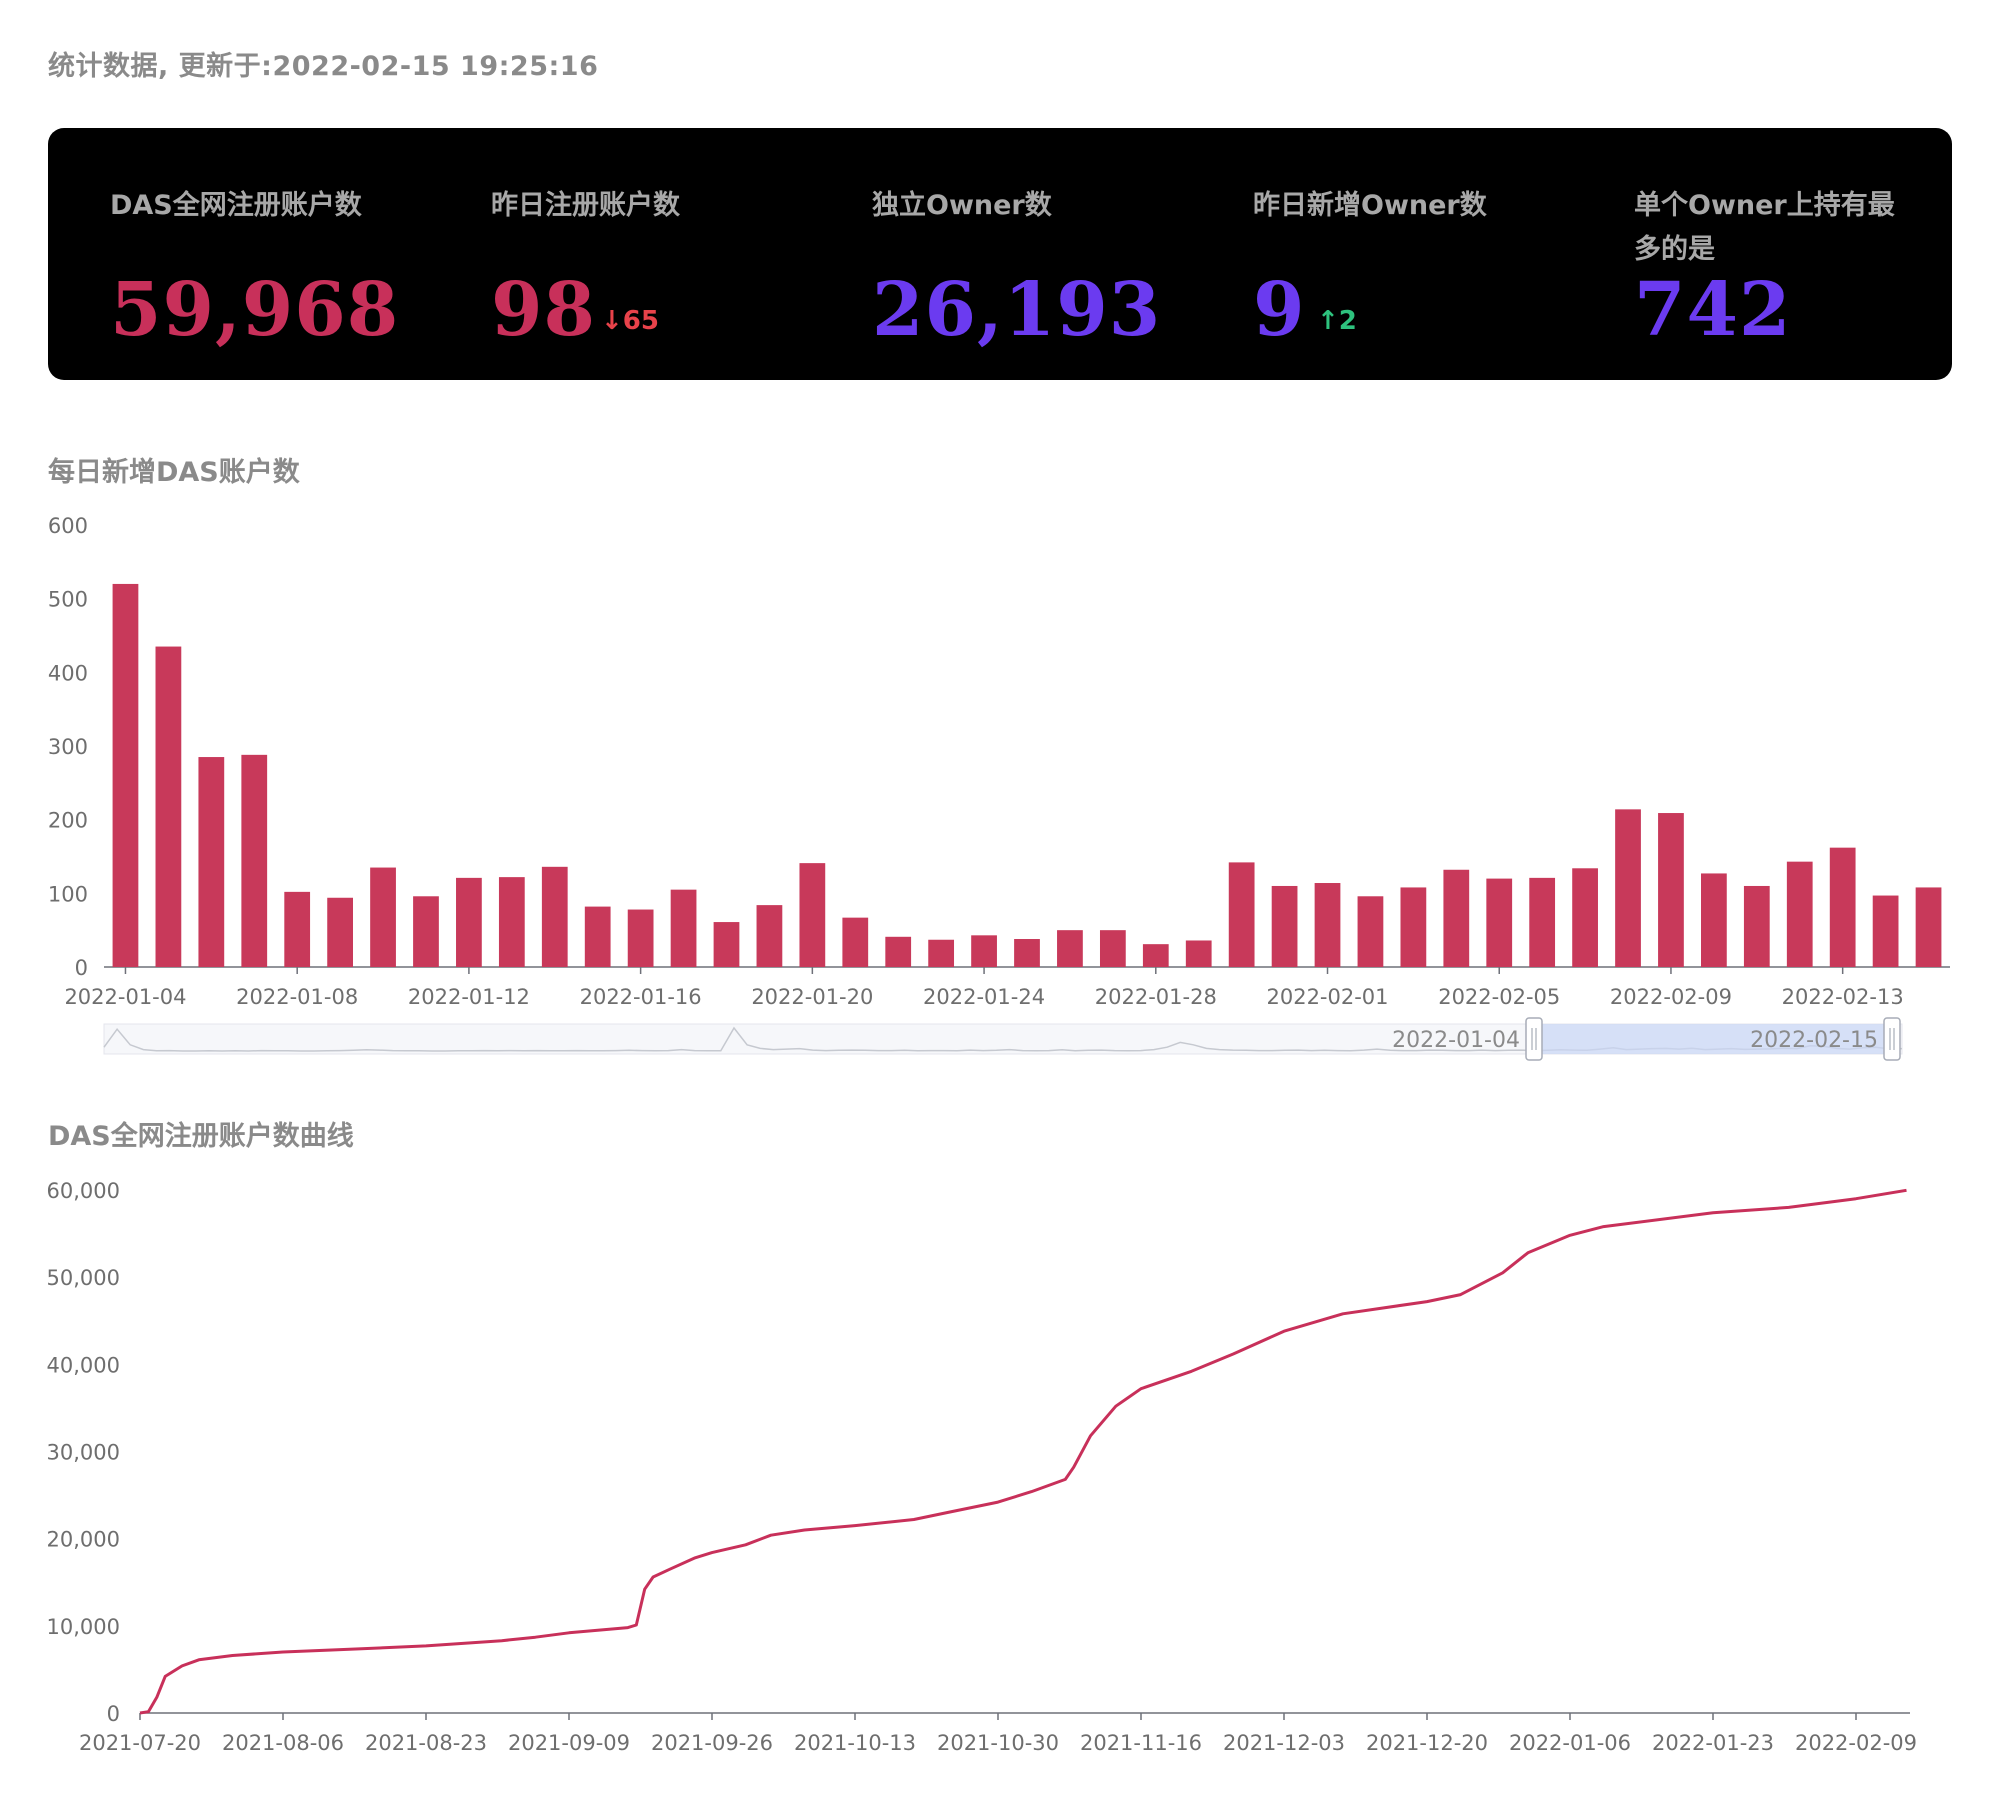 The height and width of the screenshot is (1794, 1998). I want to click on decrease-delta: ↓65, so click(630, 321).